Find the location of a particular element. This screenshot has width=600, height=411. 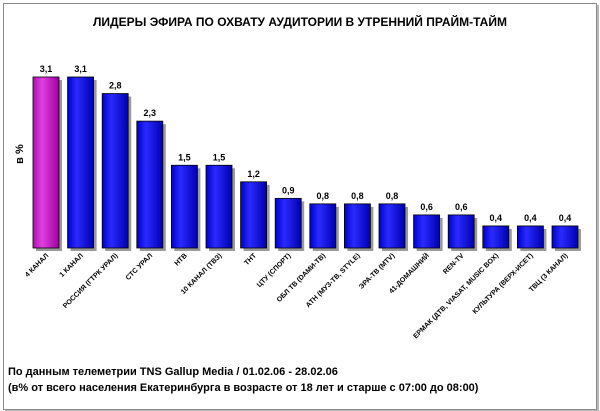

category-label: ЦТУ (СПОРТ) is located at coordinates (274, 270).